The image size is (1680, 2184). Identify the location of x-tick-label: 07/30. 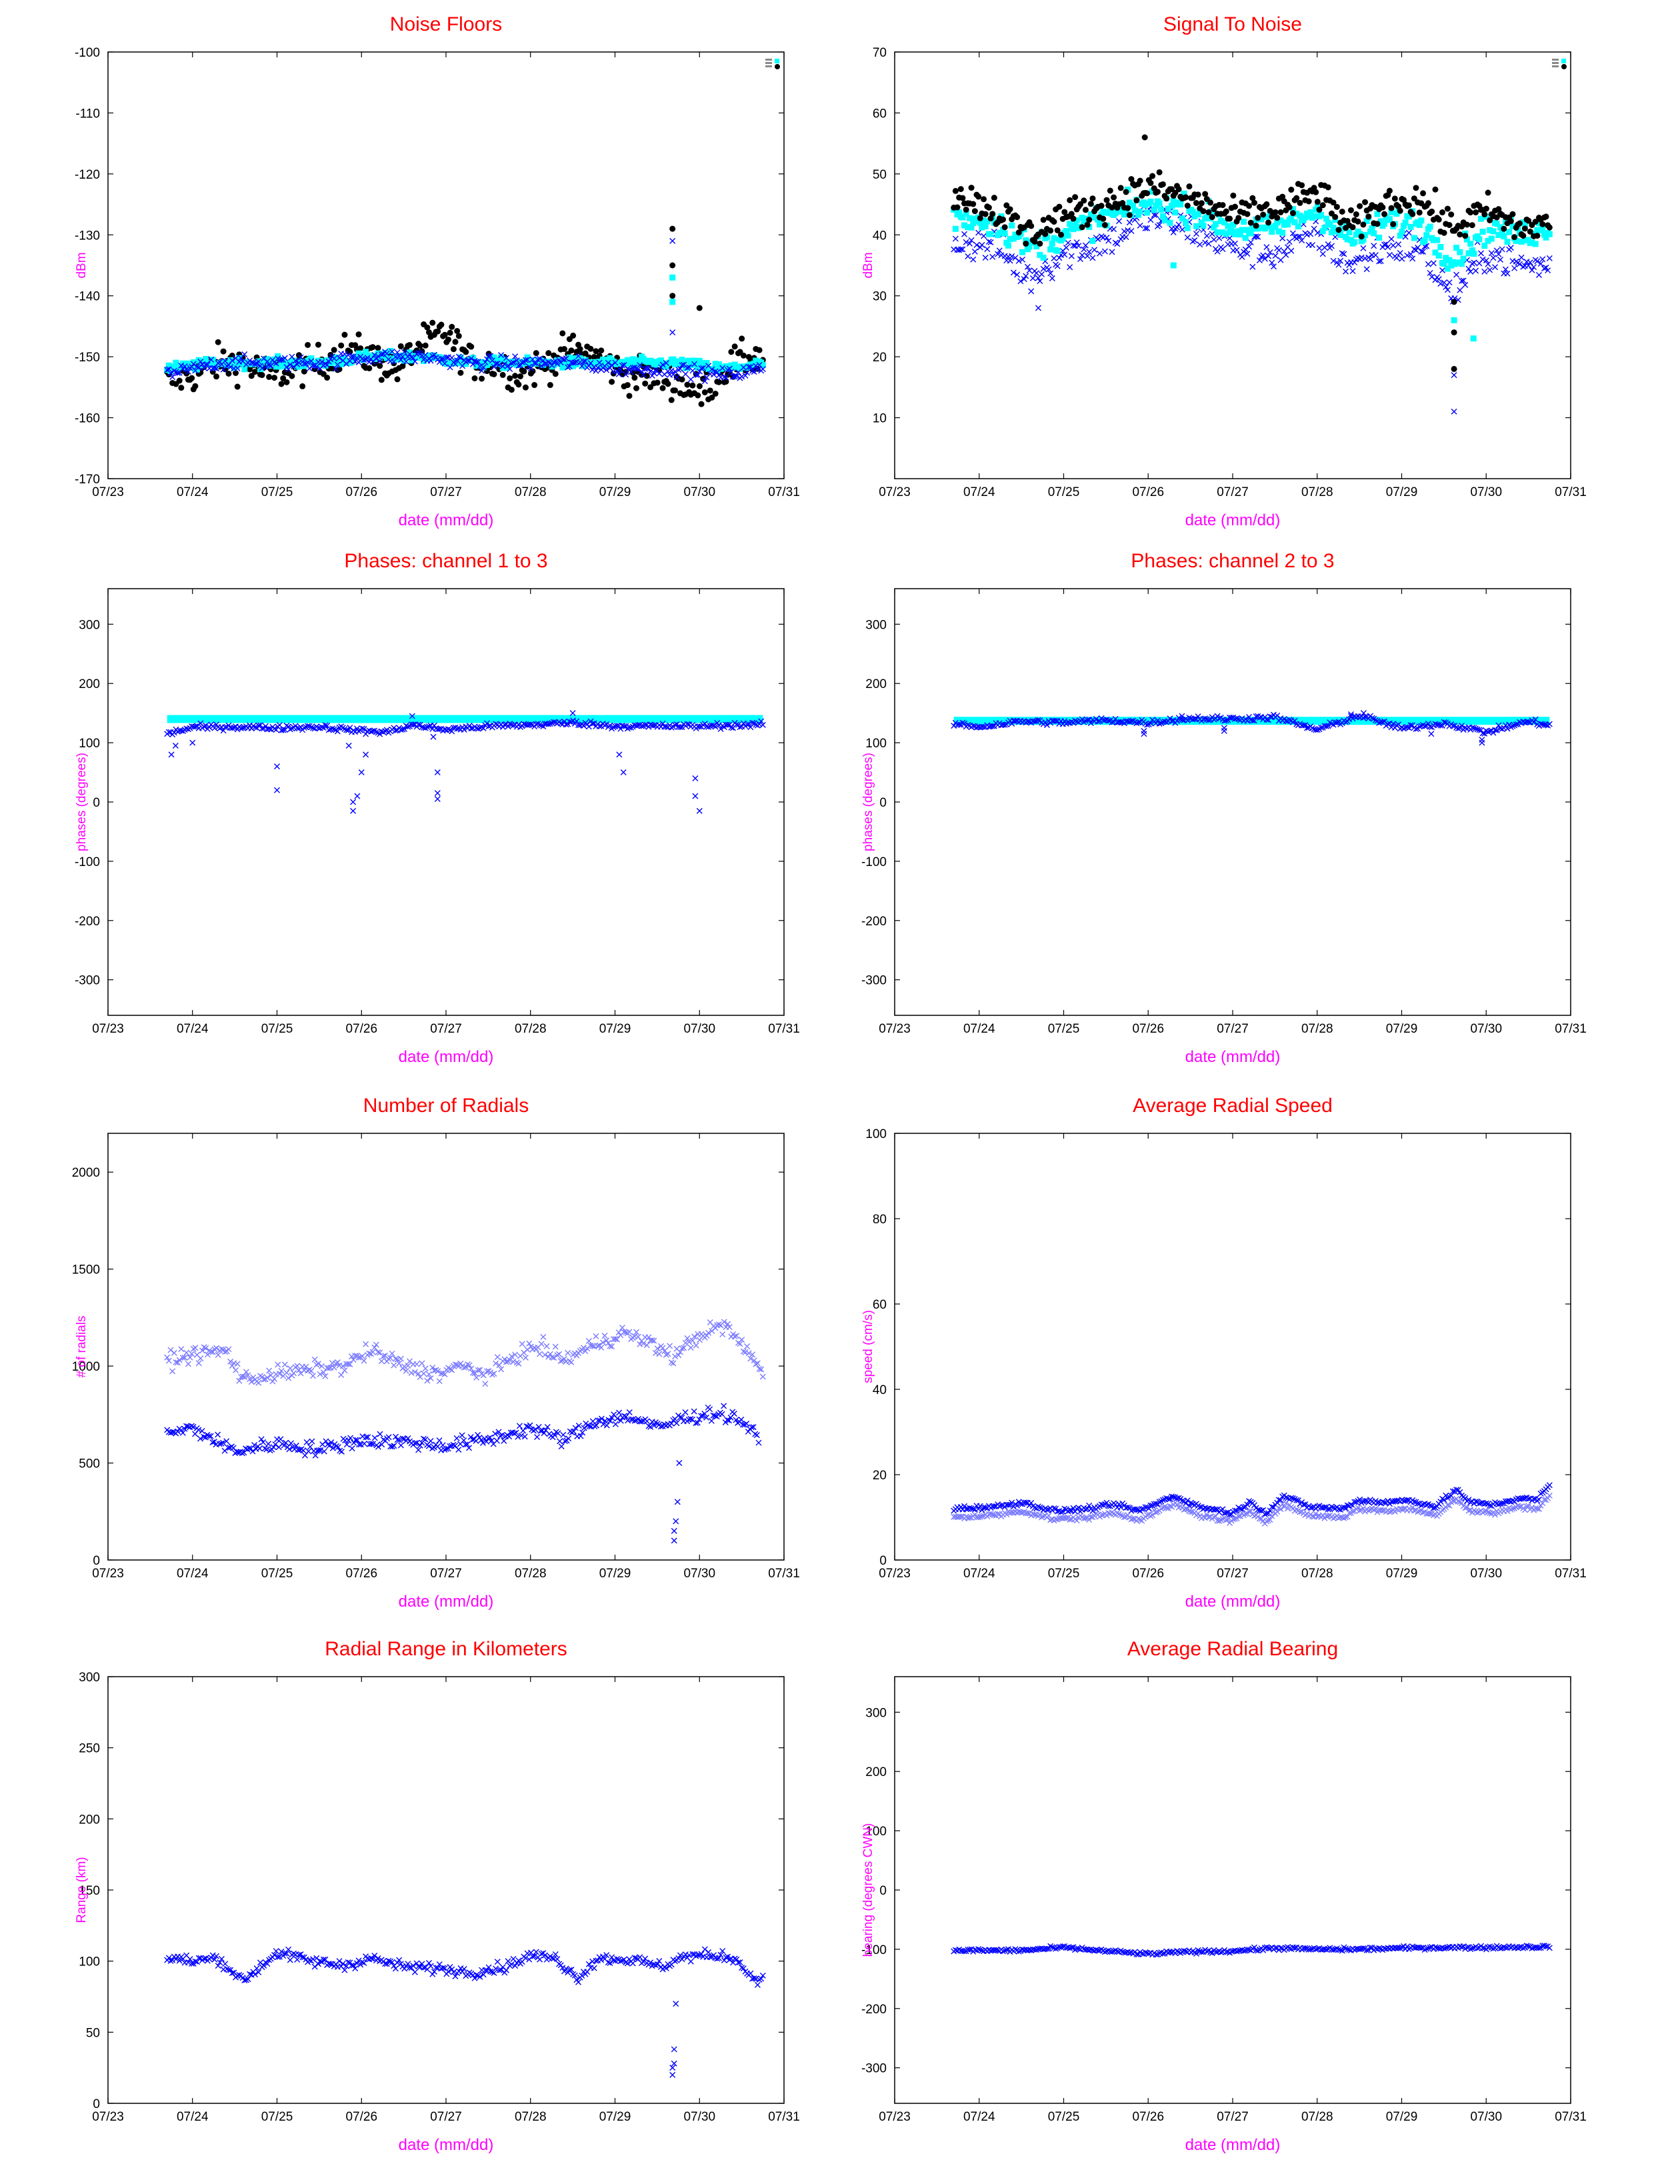
(1486, 492).